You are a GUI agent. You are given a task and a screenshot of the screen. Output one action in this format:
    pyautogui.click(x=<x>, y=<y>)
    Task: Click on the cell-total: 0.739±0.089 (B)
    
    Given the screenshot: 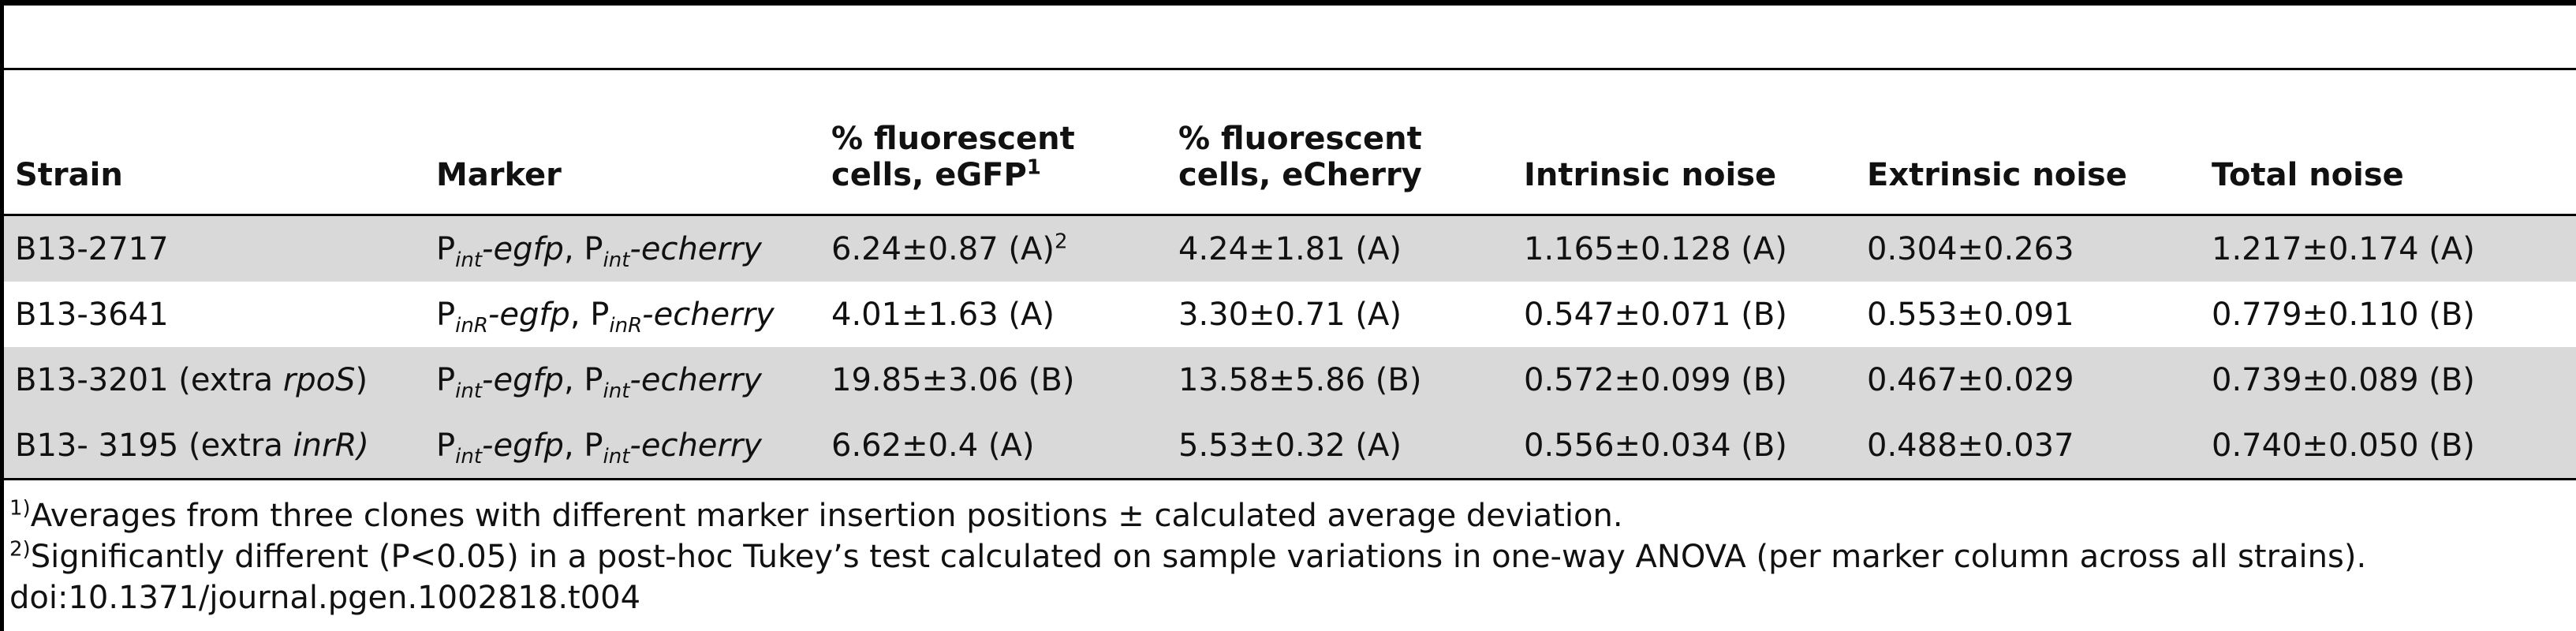 What is the action you would take?
    pyautogui.click(x=2388, y=380)
    